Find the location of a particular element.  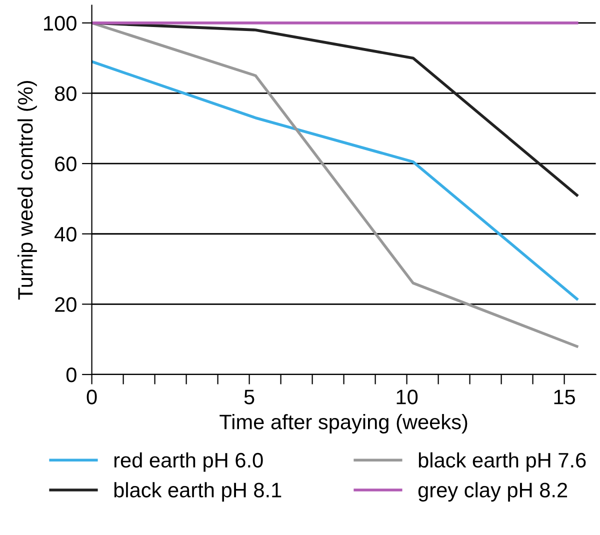

y-tick-label: 60 is located at coordinates (65, 164).